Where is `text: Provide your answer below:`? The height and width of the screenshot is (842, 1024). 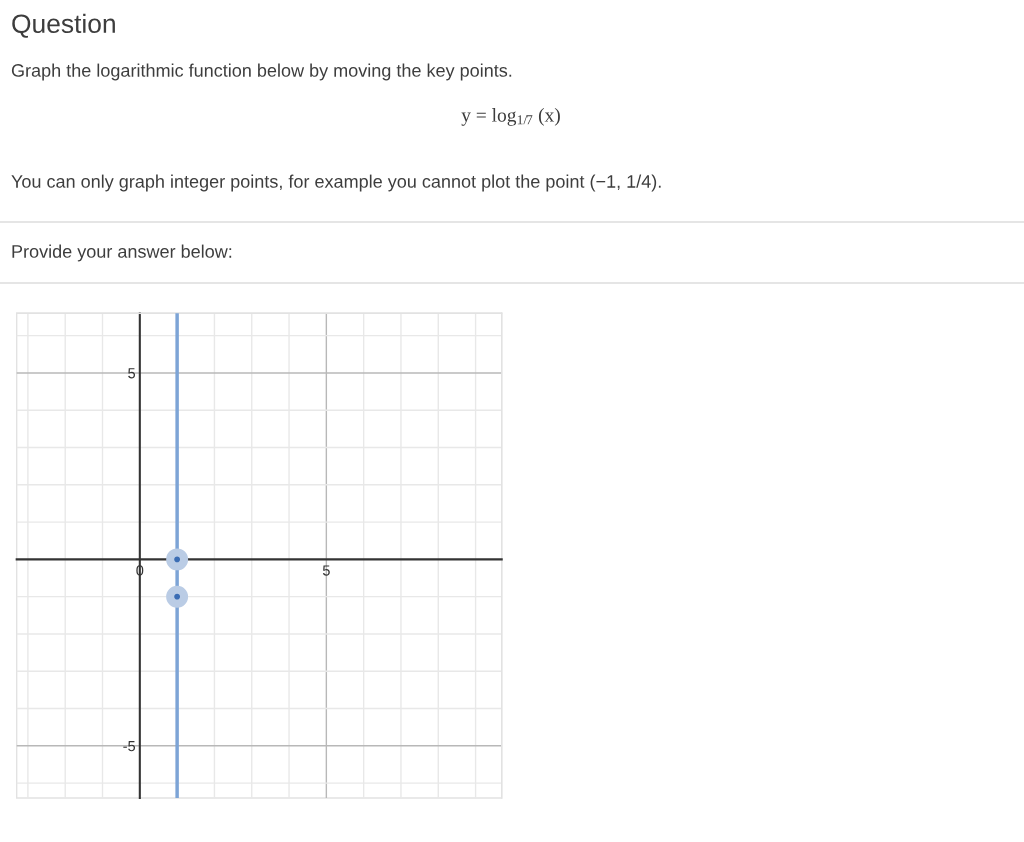
text: Provide your answer below: is located at coordinates (122, 253).